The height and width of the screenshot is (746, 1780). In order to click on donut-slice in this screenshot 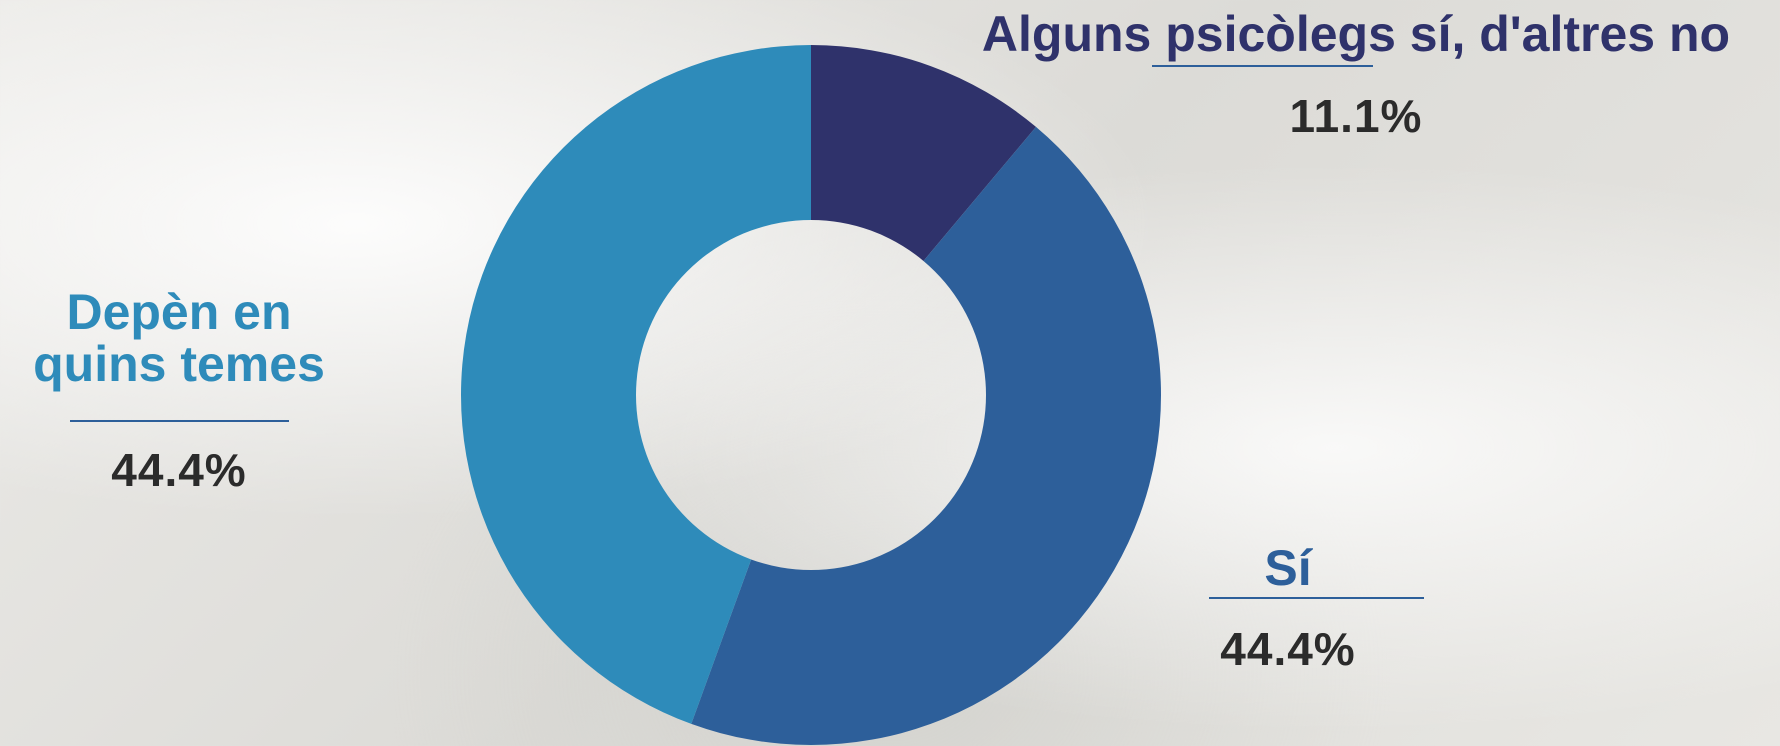, I will do `click(923, 153)`.